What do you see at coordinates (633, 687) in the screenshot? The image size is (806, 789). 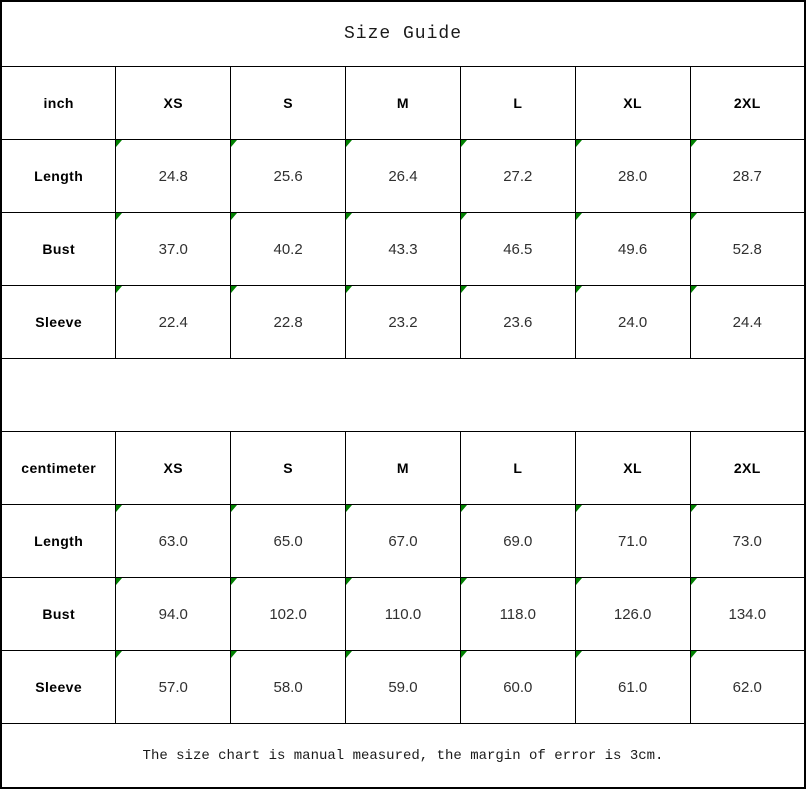 I see `measurement-value: 61.0` at bounding box center [633, 687].